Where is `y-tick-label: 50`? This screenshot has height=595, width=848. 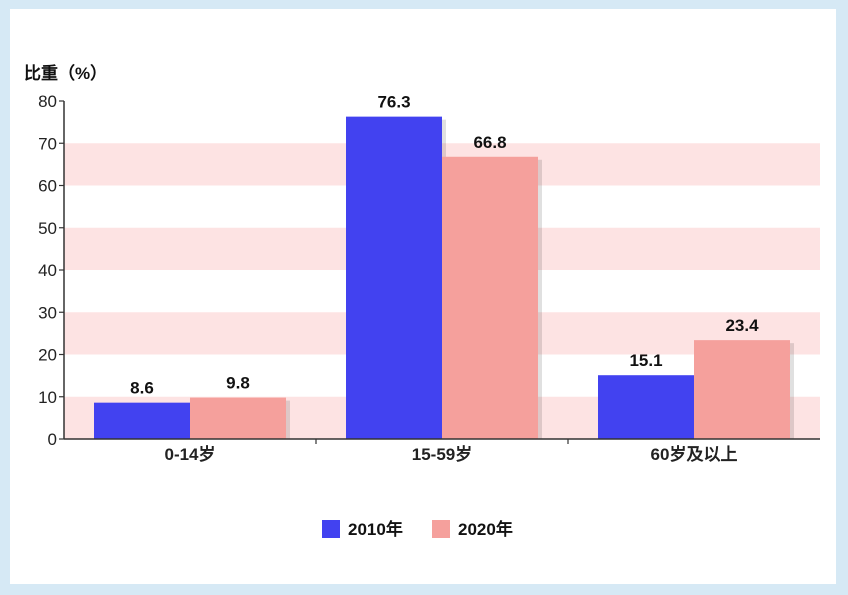 y-tick-label: 50 is located at coordinates (47, 228).